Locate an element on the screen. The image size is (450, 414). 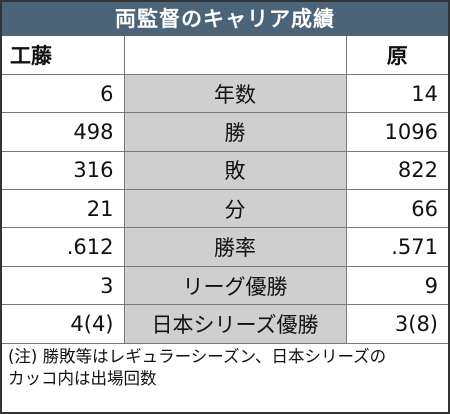
kudo-value: 6 is located at coordinates (63, 93).